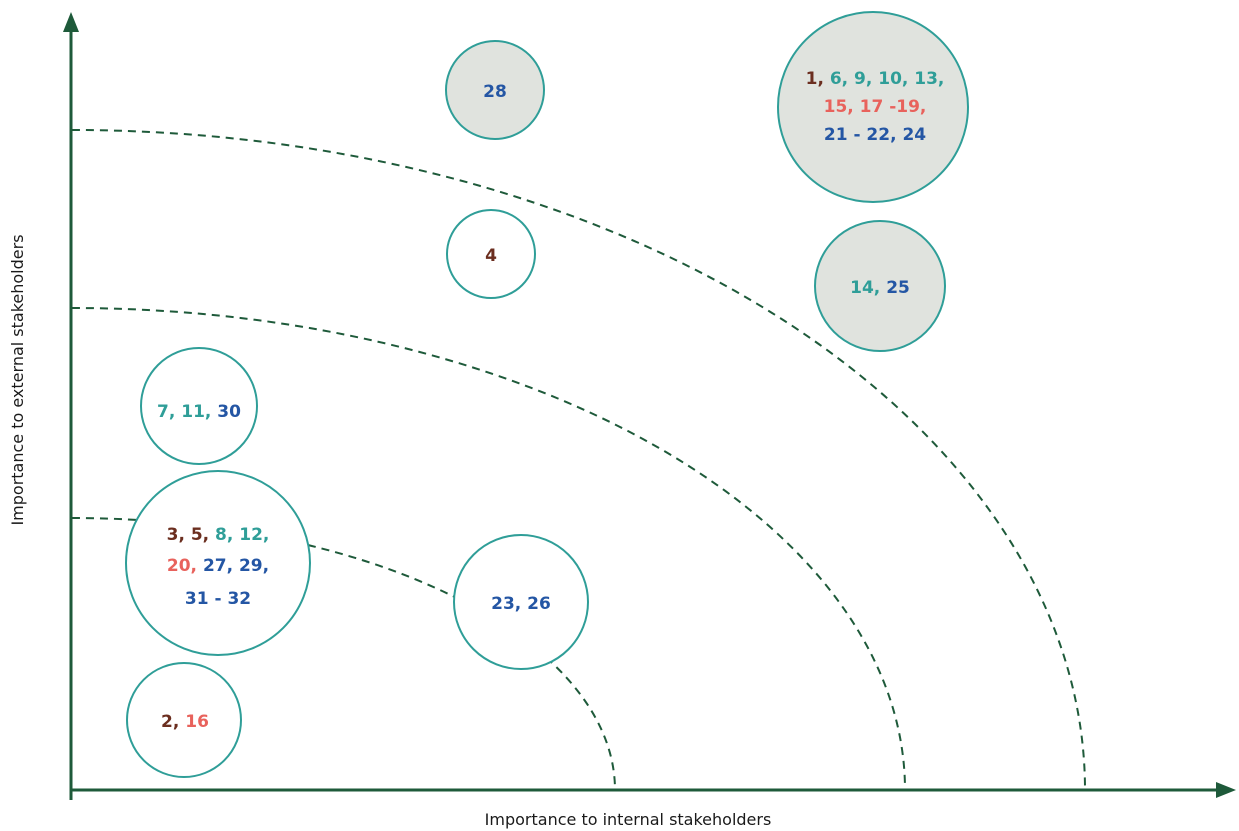 The height and width of the screenshot is (831, 1239). I want to click on bubble-label: 4, so click(491, 256).